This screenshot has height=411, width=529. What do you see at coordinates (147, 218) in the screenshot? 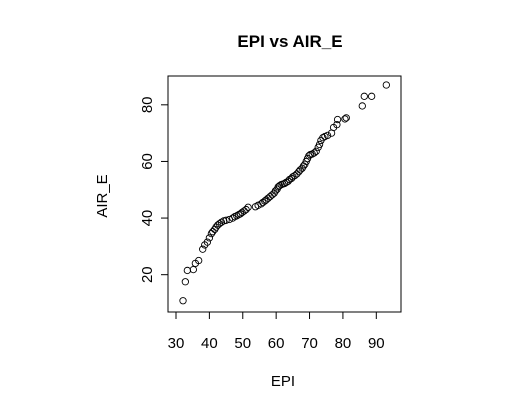
I see `y-tick-label: 40` at bounding box center [147, 218].